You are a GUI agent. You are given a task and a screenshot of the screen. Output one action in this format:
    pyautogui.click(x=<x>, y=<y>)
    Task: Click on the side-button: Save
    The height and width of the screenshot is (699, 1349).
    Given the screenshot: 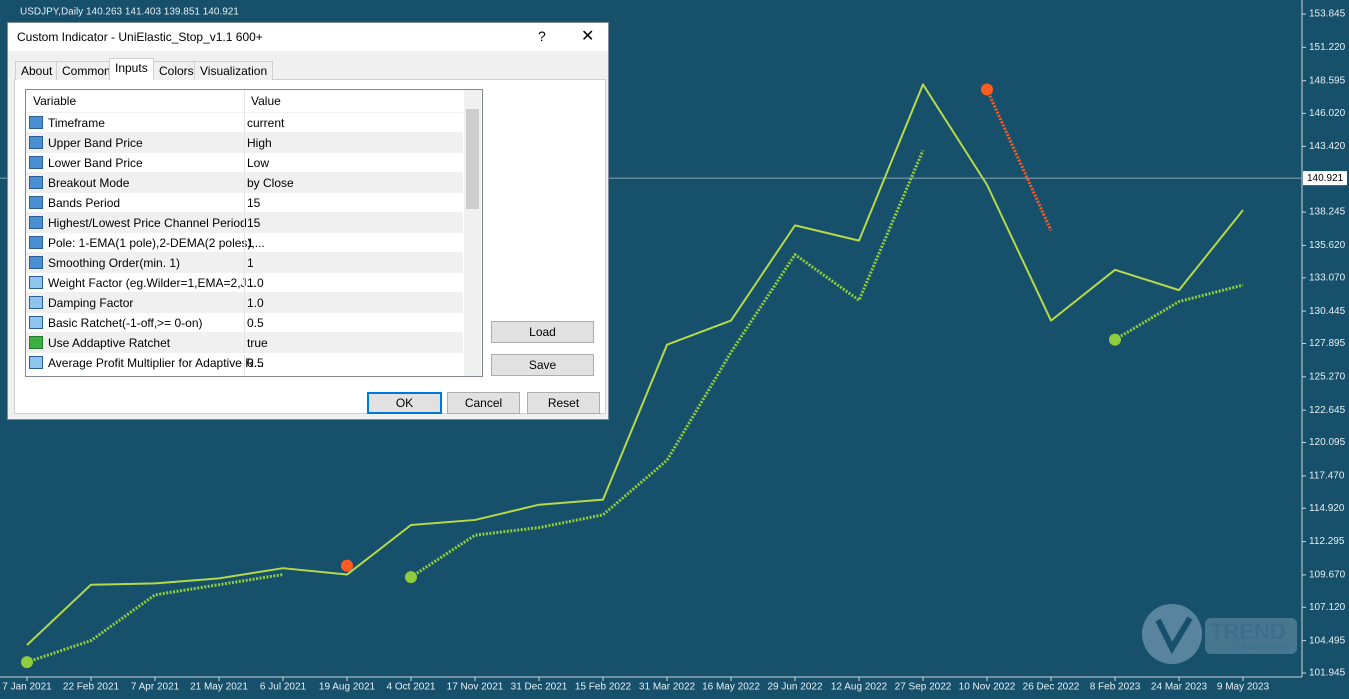 What is the action you would take?
    pyautogui.click(x=542, y=365)
    